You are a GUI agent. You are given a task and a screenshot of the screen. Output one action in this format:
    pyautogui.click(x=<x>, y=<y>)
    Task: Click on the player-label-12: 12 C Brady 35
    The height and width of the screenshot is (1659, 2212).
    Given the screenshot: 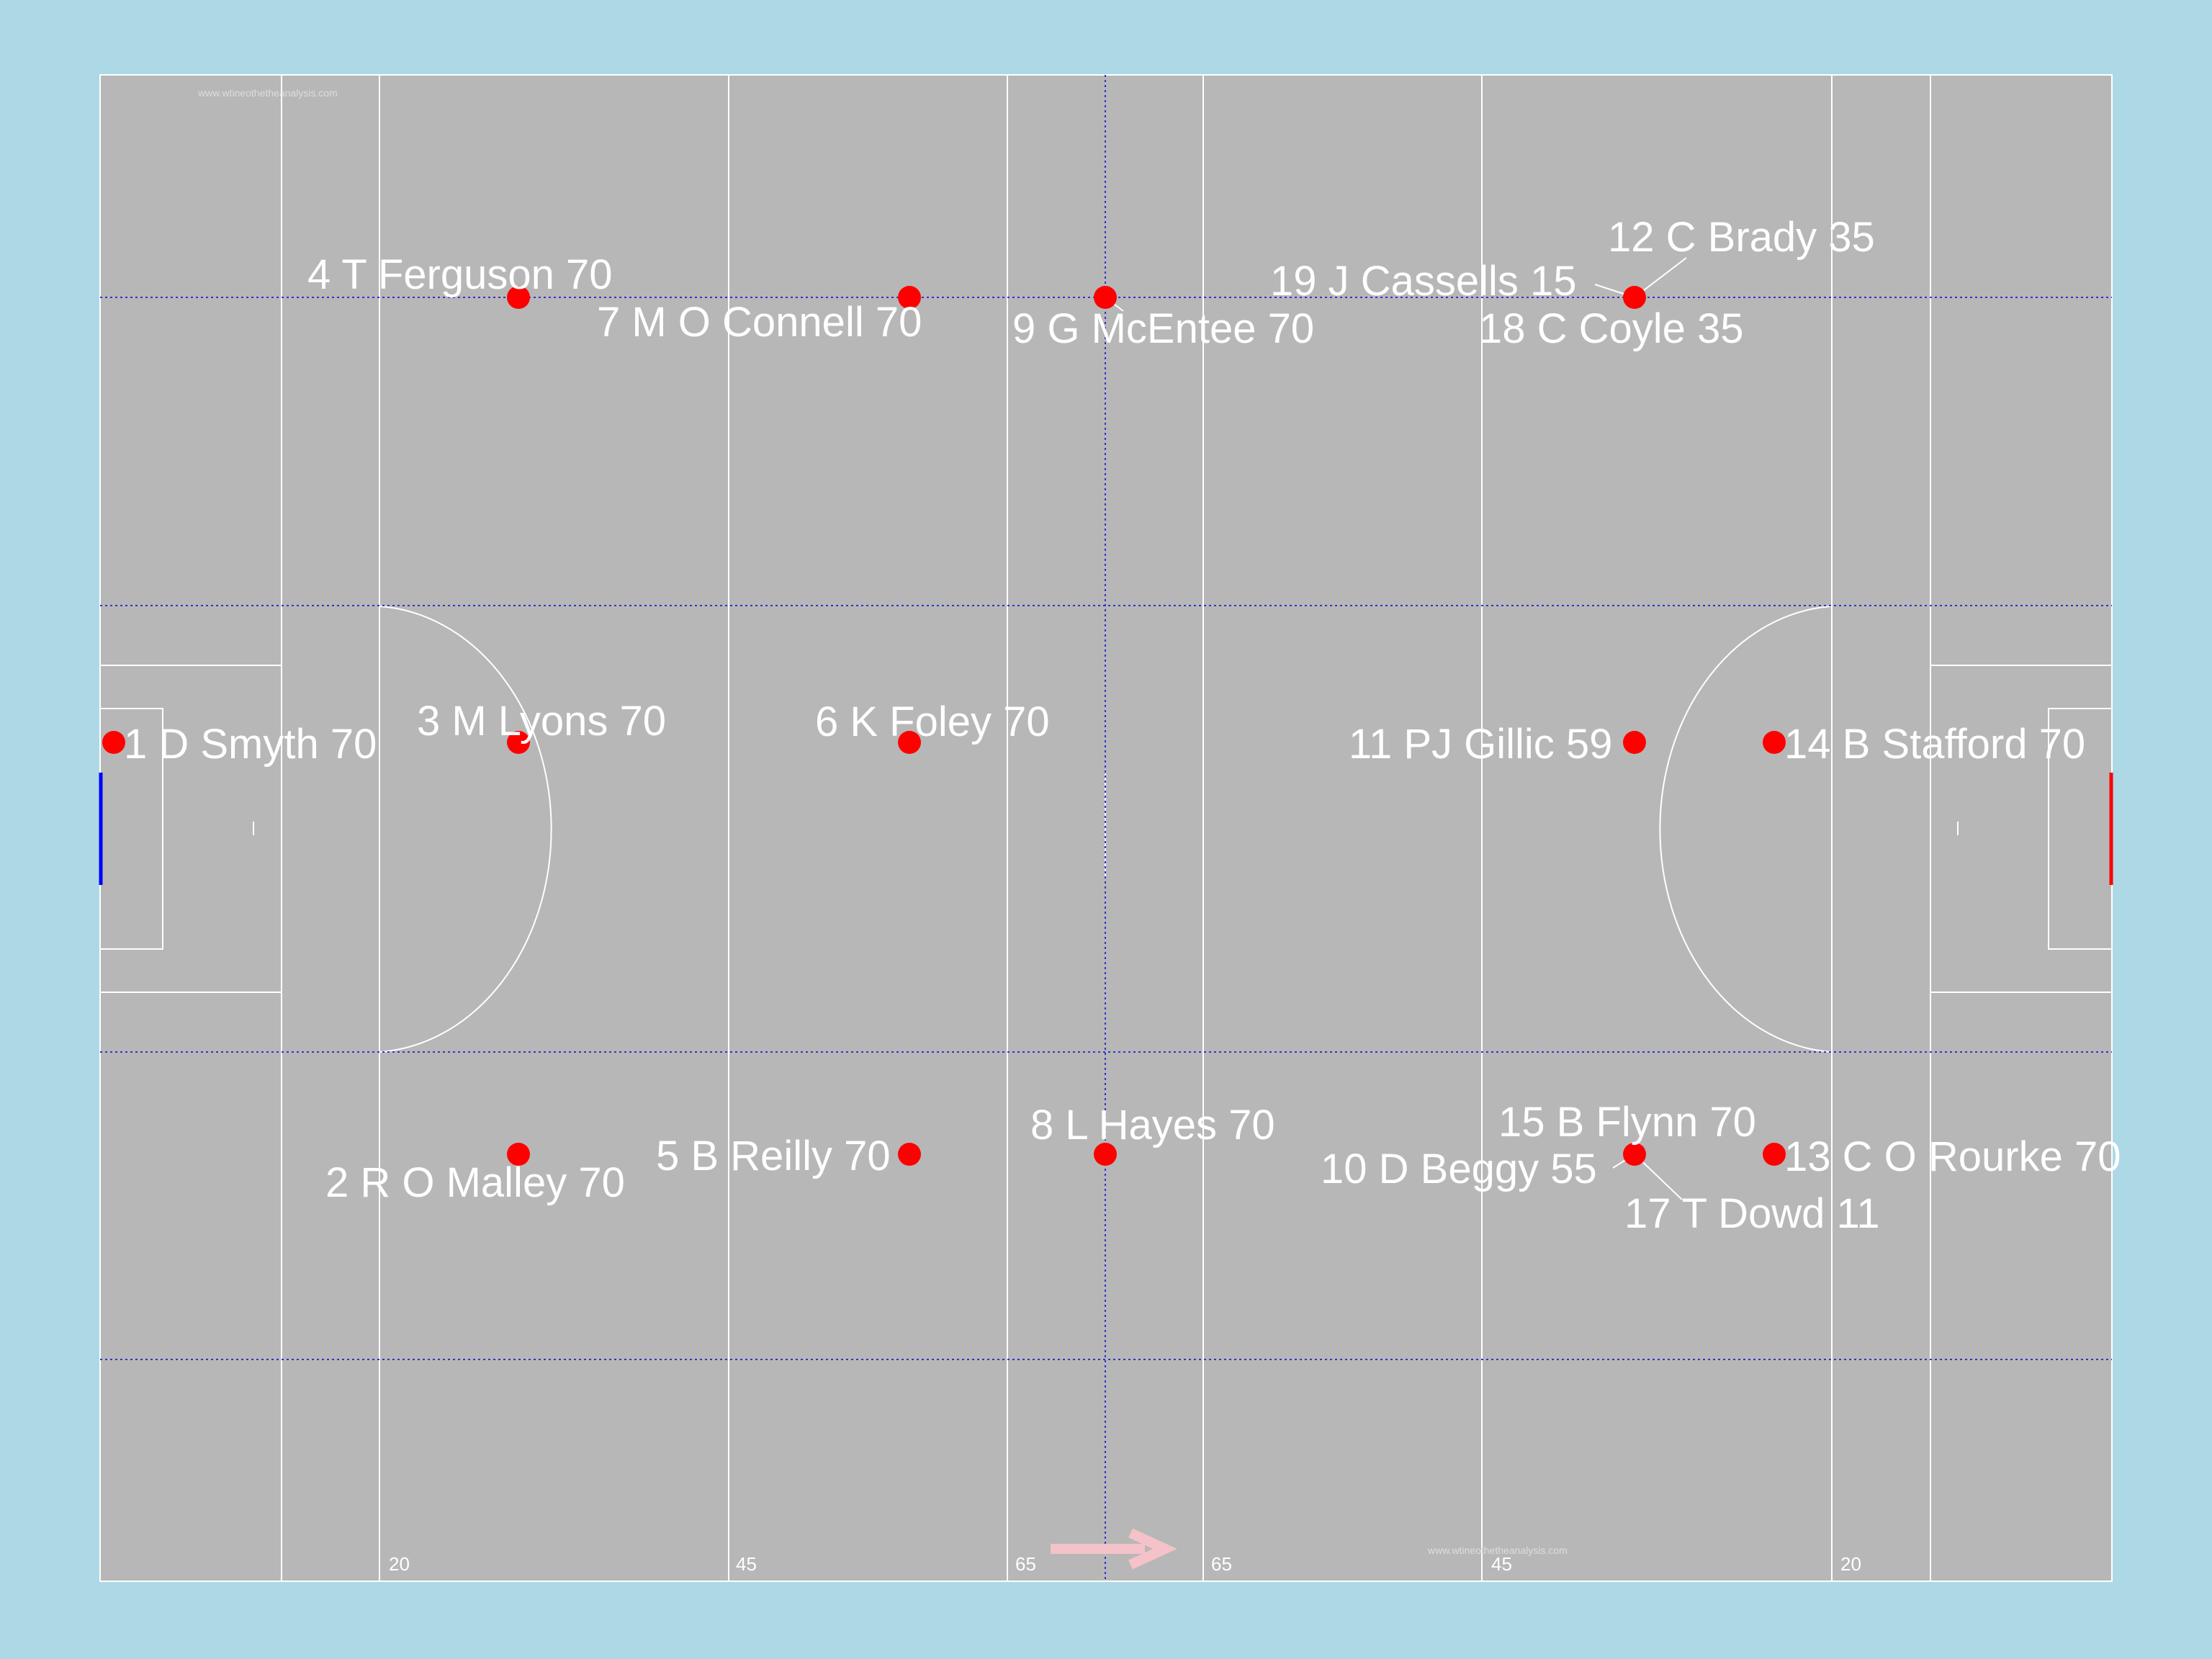 What is the action you would take?
    pyautogui.click(x=1741, y=238)
    